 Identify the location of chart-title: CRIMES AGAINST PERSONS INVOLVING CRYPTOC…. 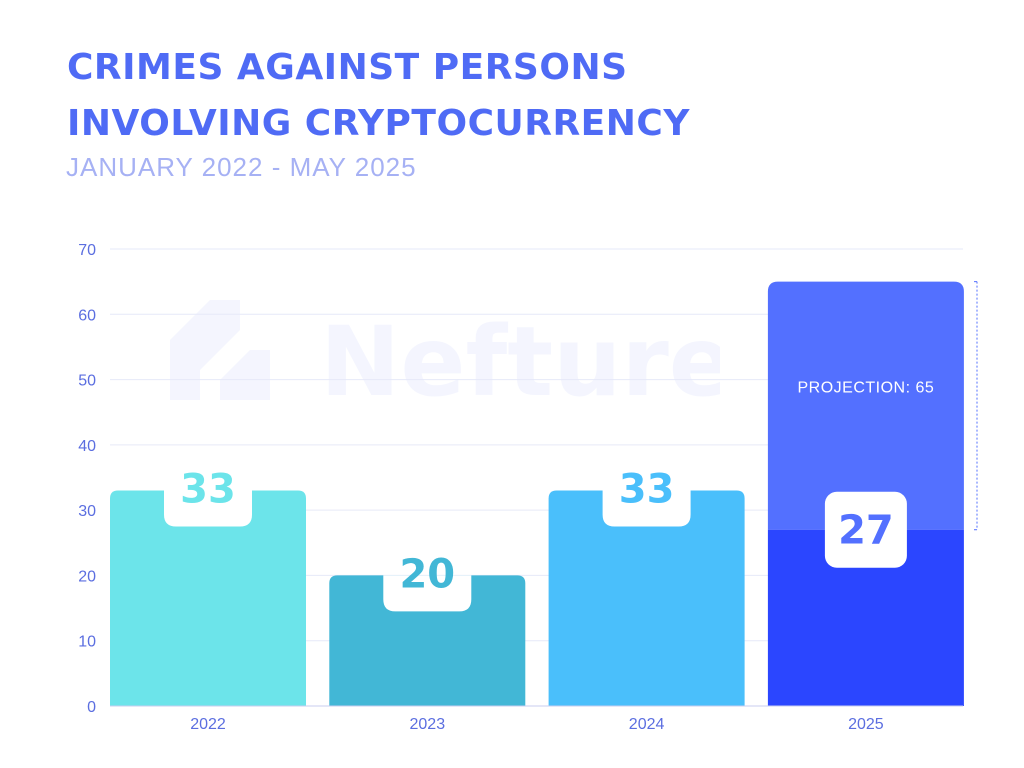
(378, 96).